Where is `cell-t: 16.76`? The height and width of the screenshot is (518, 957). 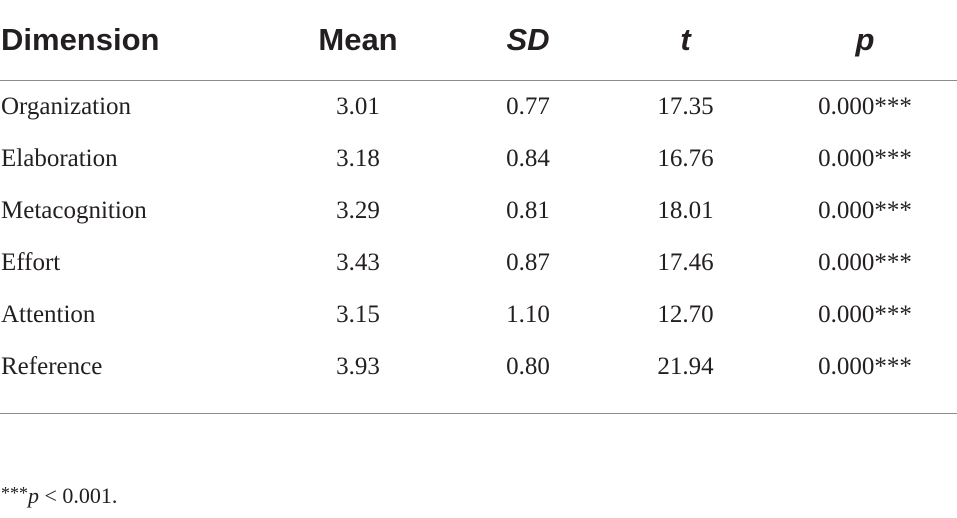 cell-t: 16.76 is located at coordinates (685, 158).